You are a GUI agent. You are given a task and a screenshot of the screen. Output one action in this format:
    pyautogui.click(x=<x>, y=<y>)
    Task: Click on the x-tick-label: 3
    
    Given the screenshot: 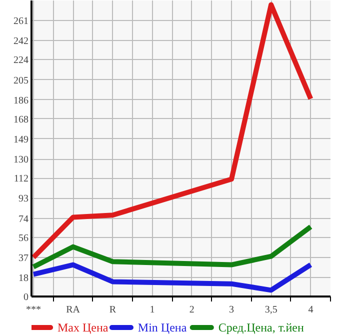 What is the action you would take?
    pyautogui.click(x=231, y=310)
    